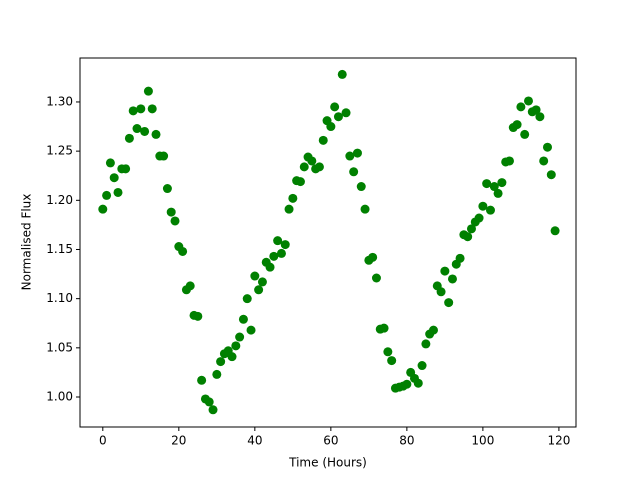 Image resolution: width=640 pixels, height=480 pixels. I want to click on x-tick-label: 60, so click(330, 441).